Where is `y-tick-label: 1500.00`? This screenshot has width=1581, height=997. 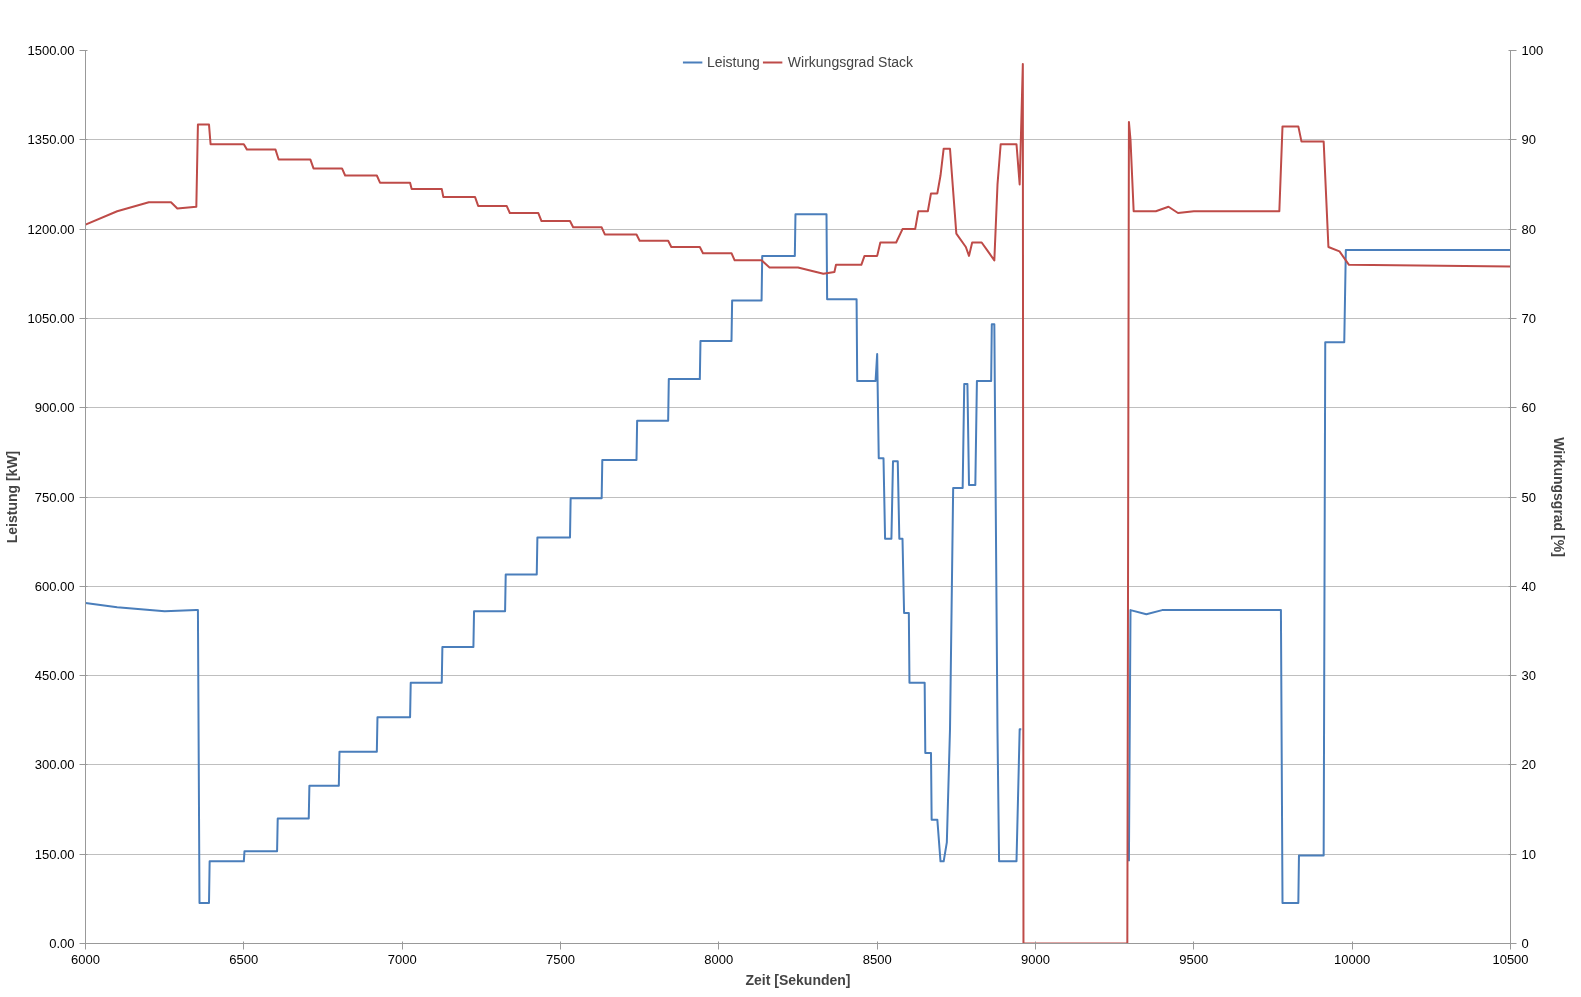 y-tick-label: 1500.00 is located at coordinates (51, 50).